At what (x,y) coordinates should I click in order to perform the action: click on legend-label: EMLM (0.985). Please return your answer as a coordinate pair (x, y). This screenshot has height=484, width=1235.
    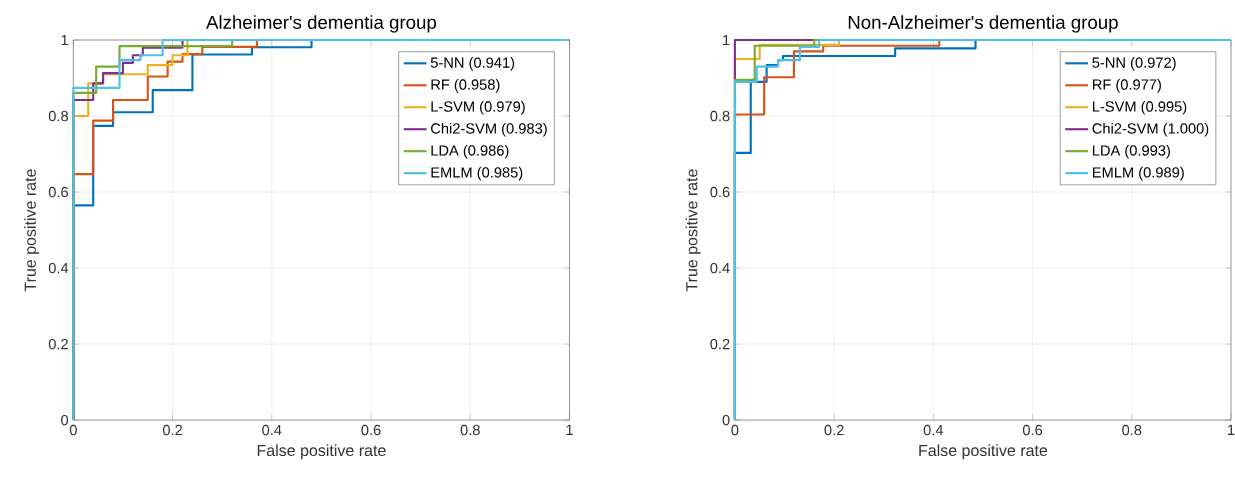
    Looking at the image, I should click on (477, 173).